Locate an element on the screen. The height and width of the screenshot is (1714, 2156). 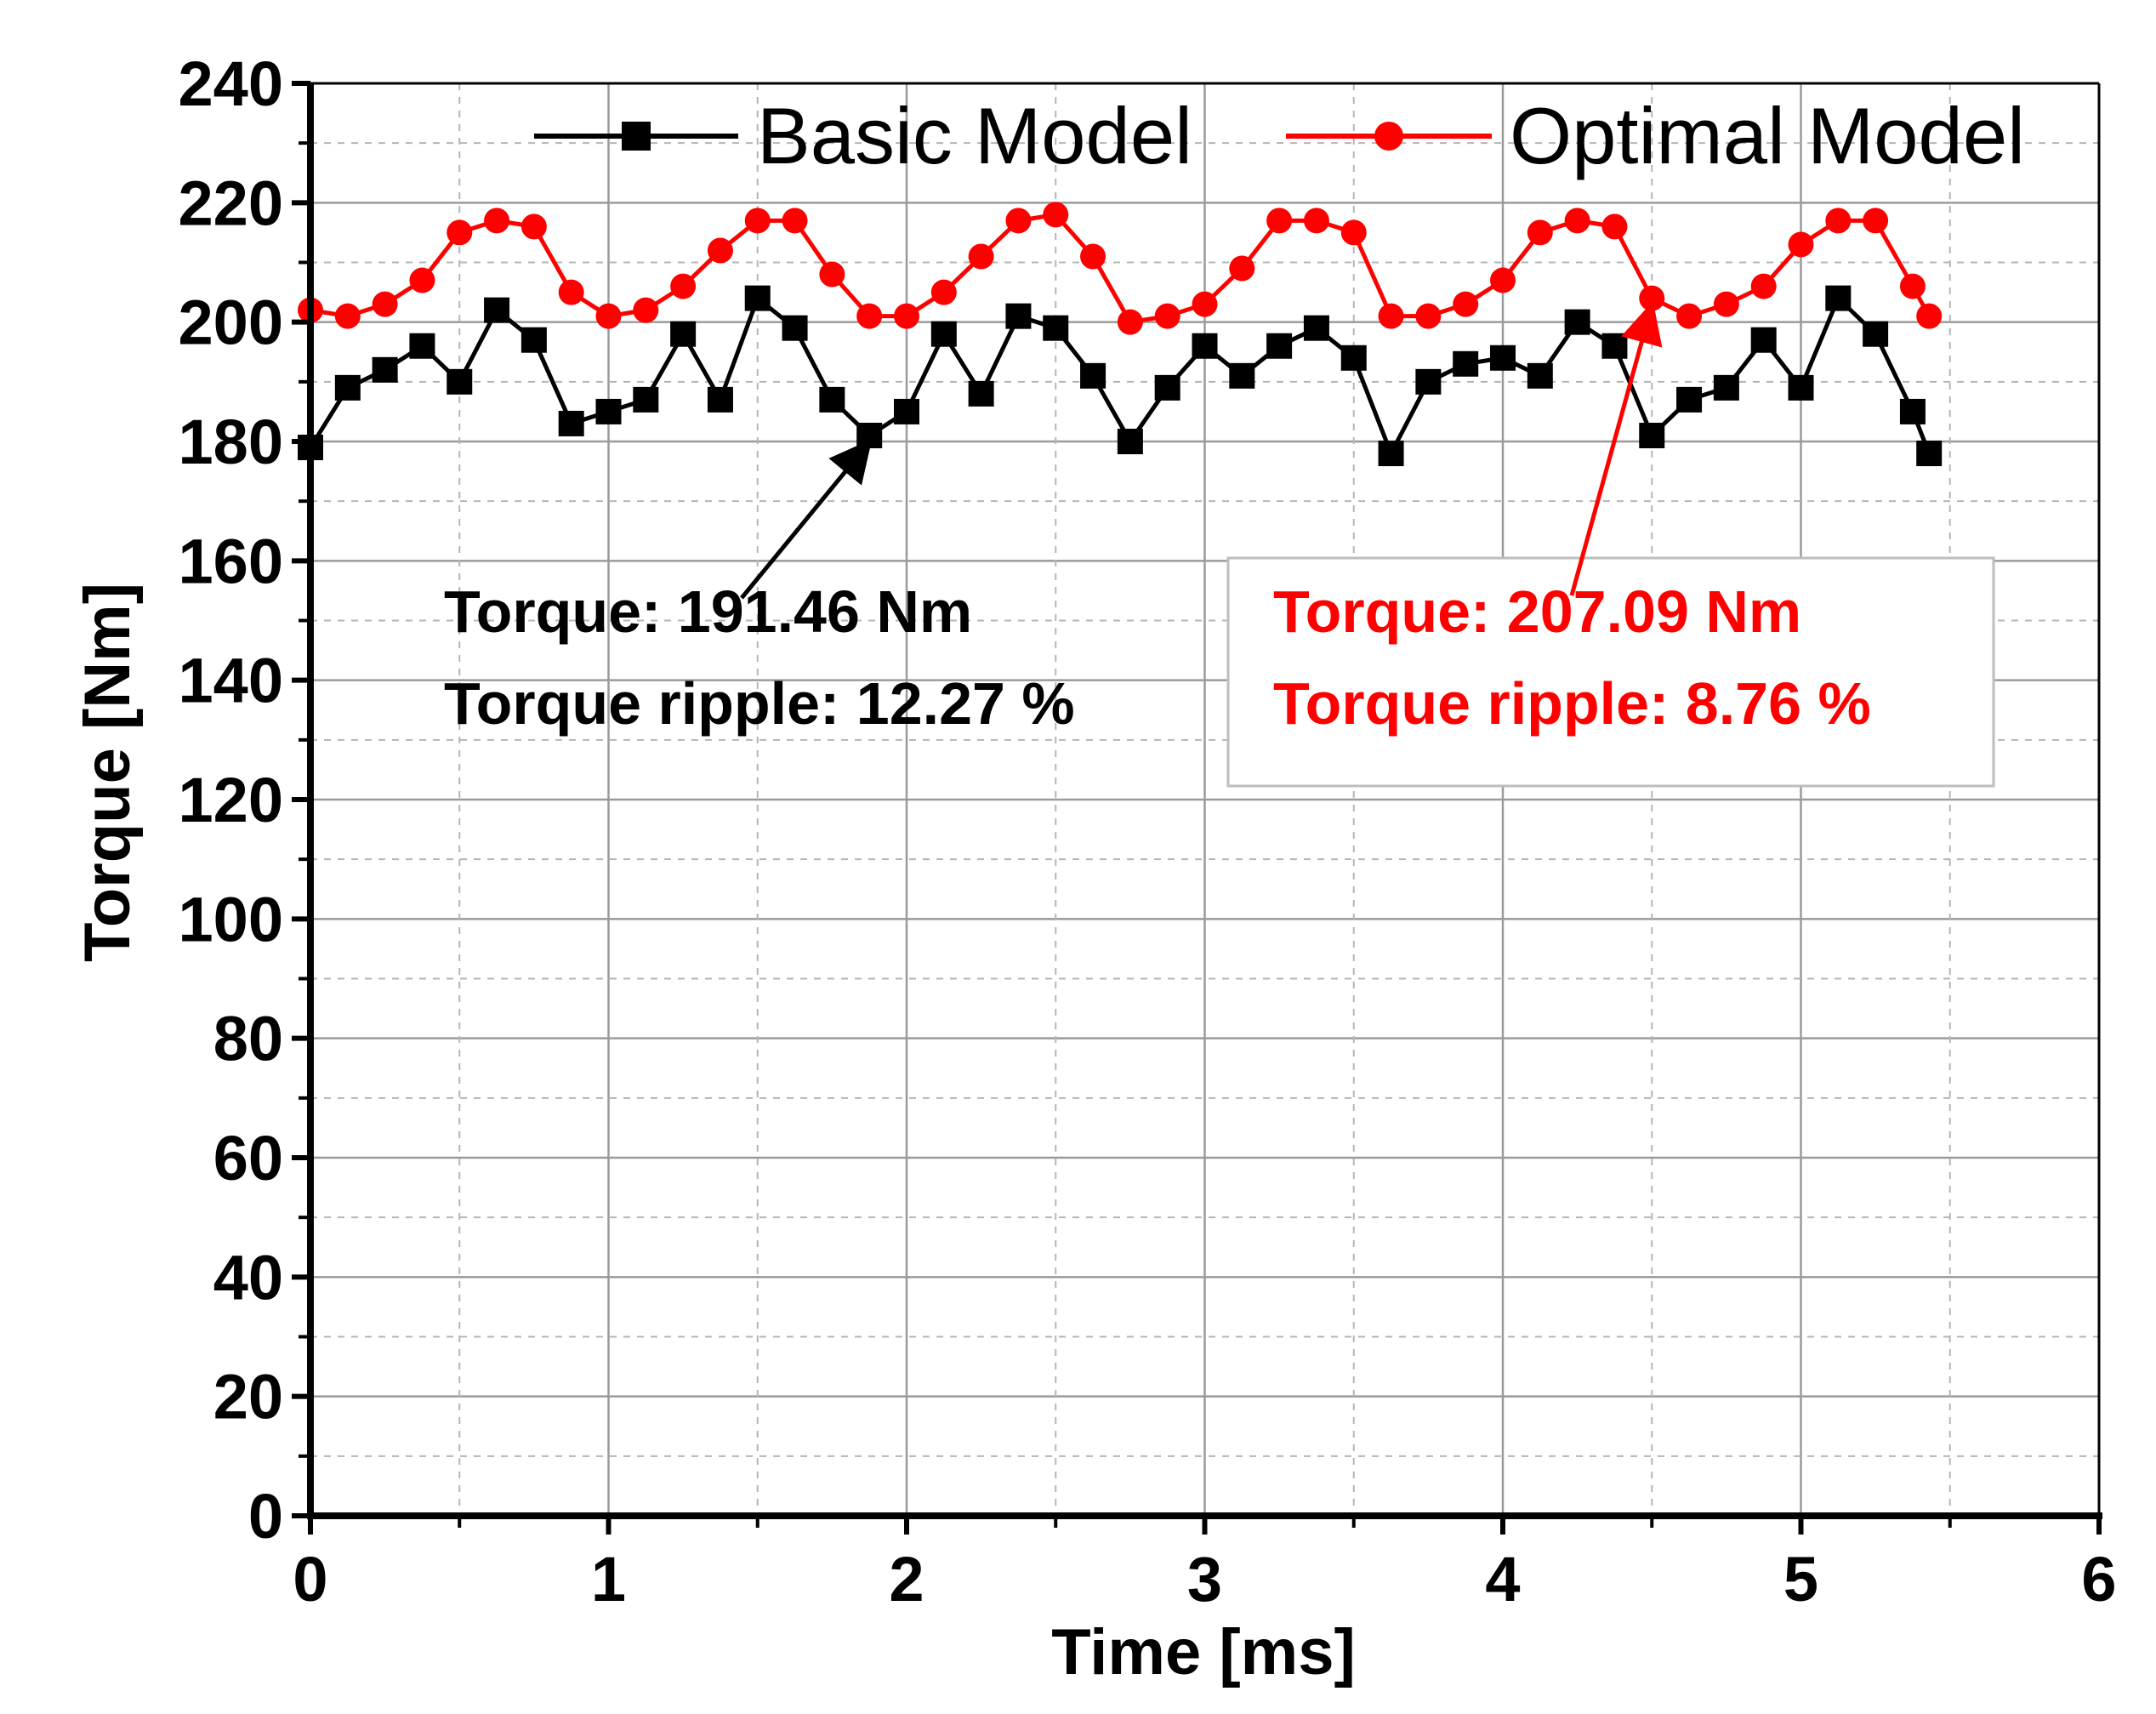
x-tick-label: 6 is located at coordinates (2098, 1579).